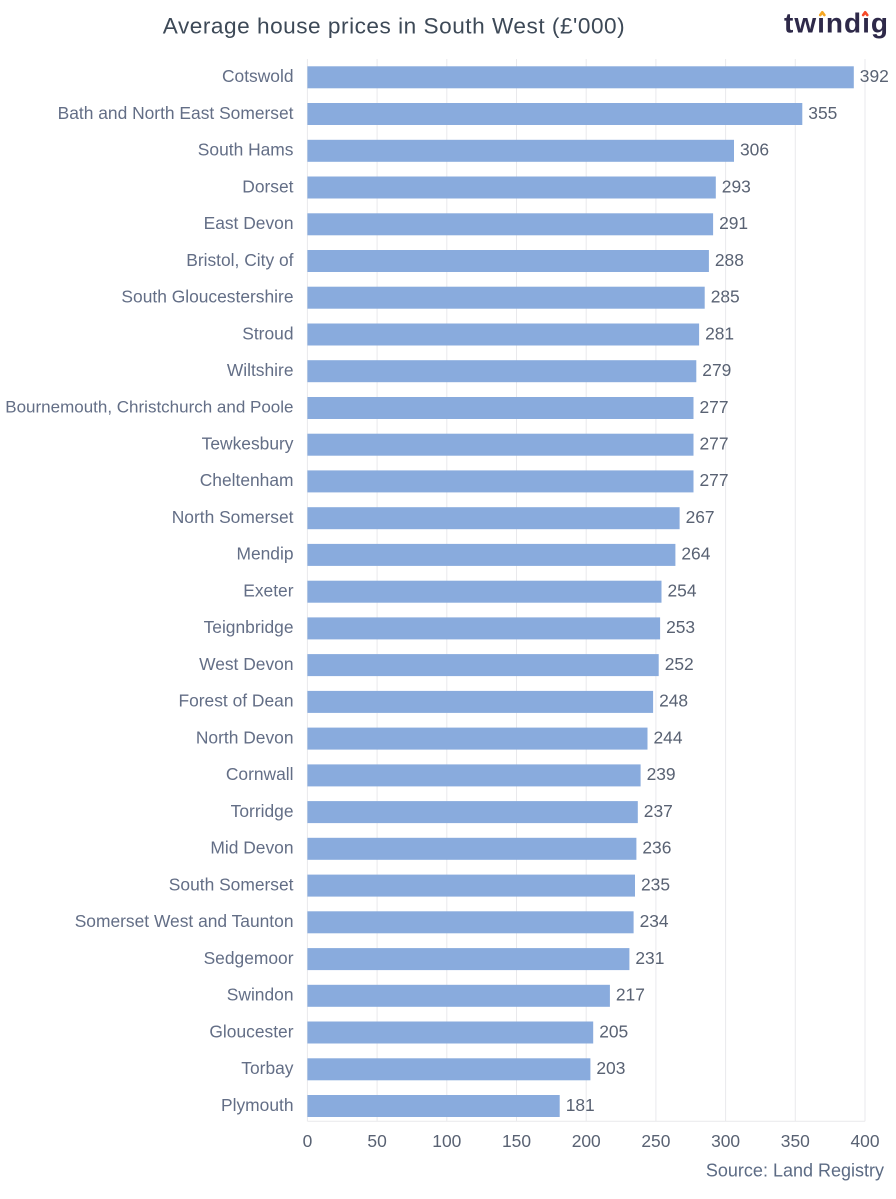 Image resolution: width=896 pixels, height=1199 pixels. I want to click on svg-text: Gloucester, so click(251, 1031).